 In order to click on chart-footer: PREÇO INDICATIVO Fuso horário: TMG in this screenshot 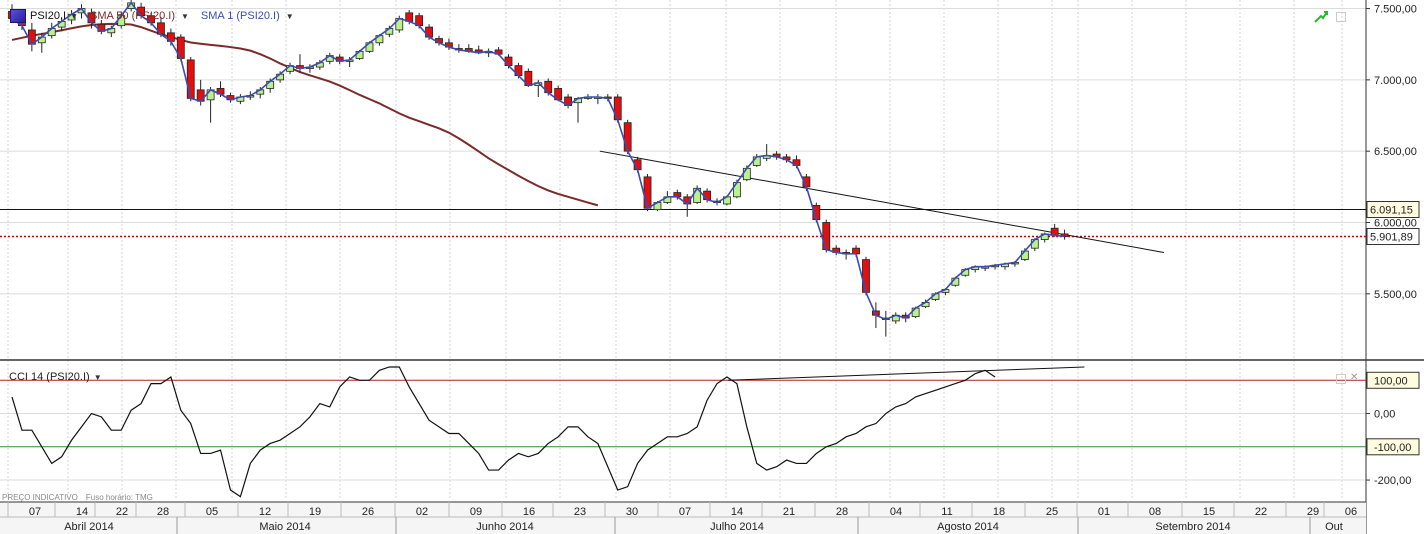, I will do `click(77, 497)`.